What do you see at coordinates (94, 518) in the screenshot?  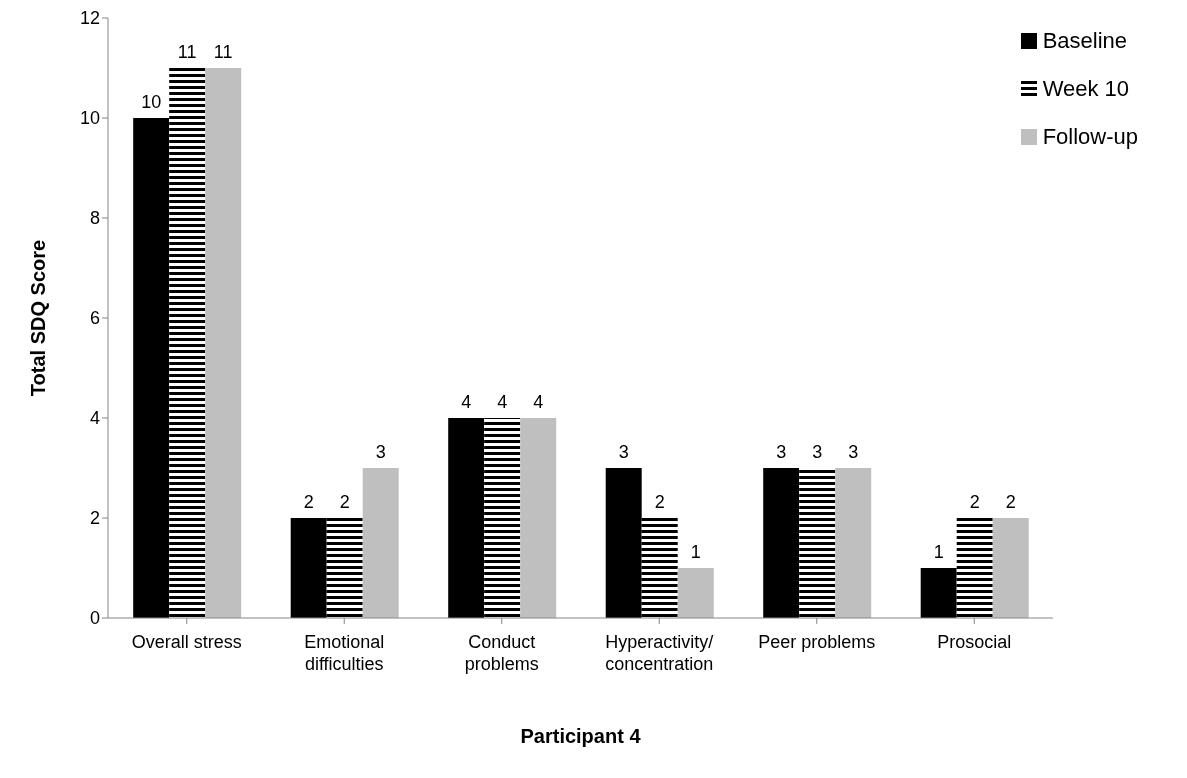 I see `y-tick-label: 2` at bounding box center [94, 518].